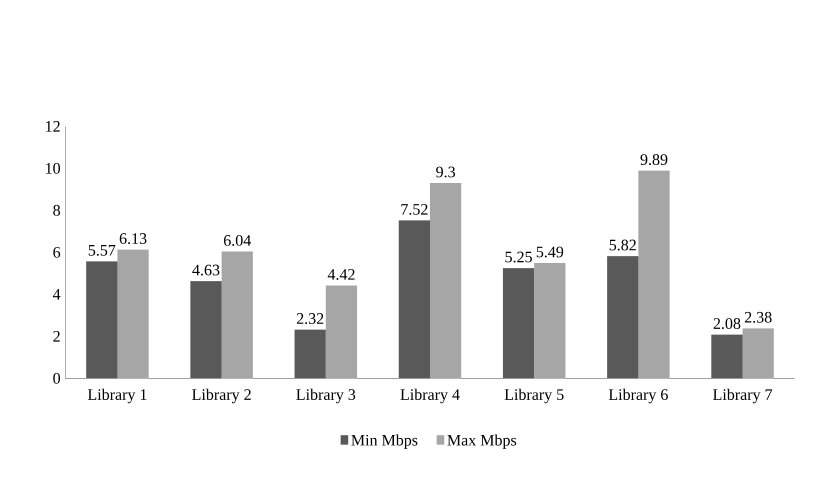 This screenshot has height=477, width=817. Describe the element at coordinates (56, 210) in the screenshot. I see `y-tick-label: 8` at that location.